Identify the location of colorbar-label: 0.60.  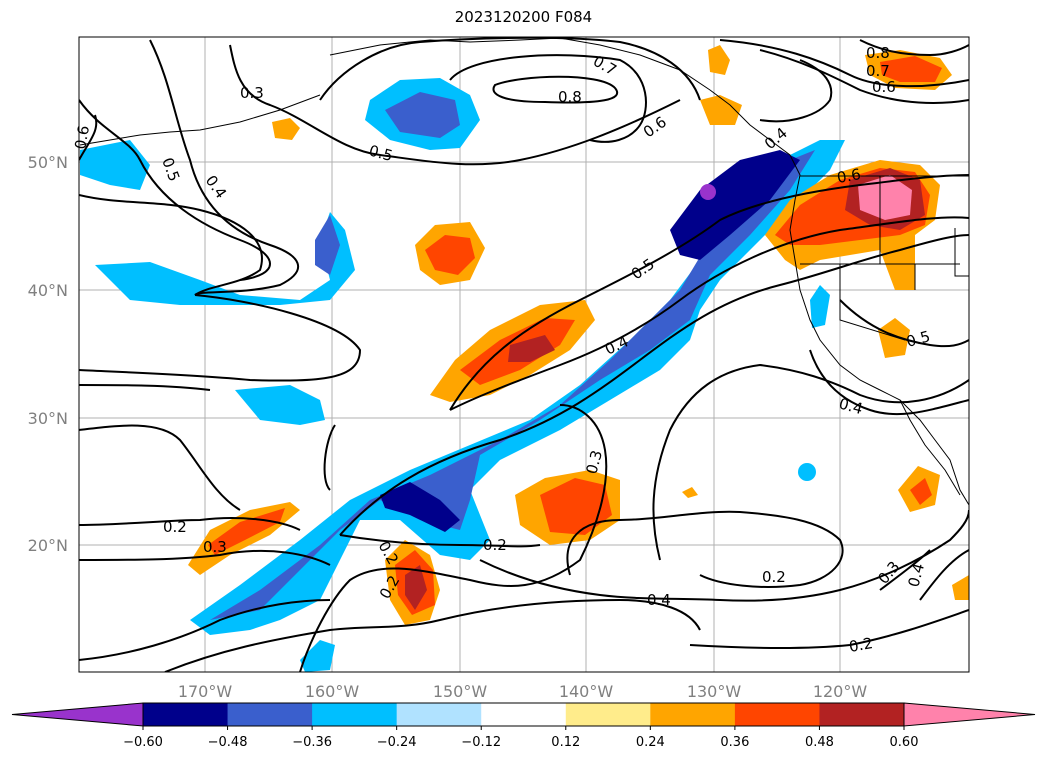
(904, 742).